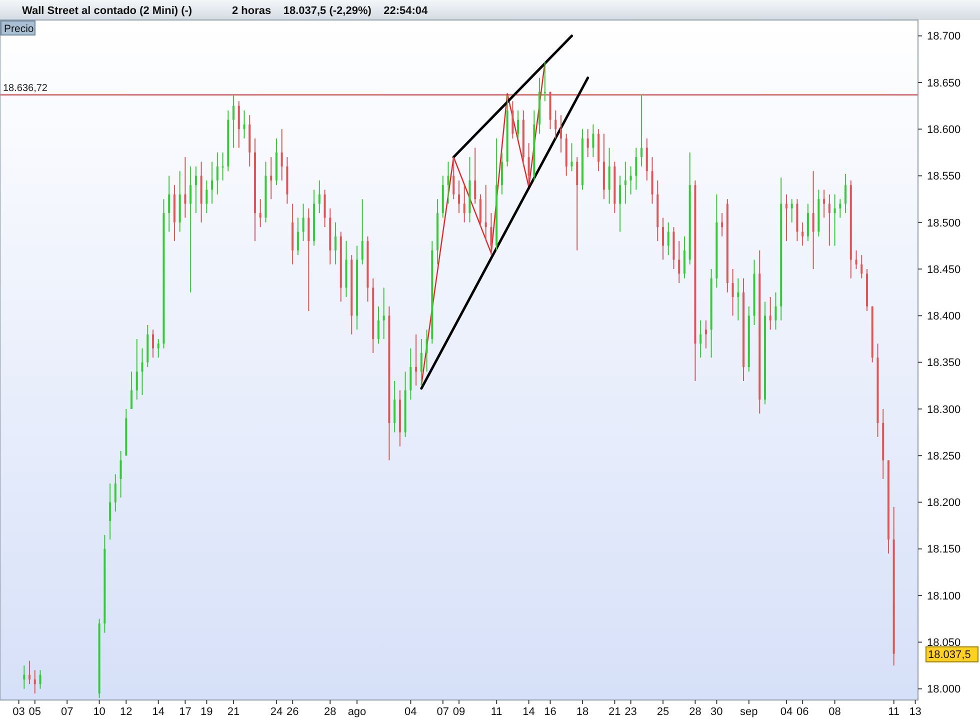  Describe the element at coordinates (496, 712) in the screenshot. I see `x-tick-label: 11` at that location.